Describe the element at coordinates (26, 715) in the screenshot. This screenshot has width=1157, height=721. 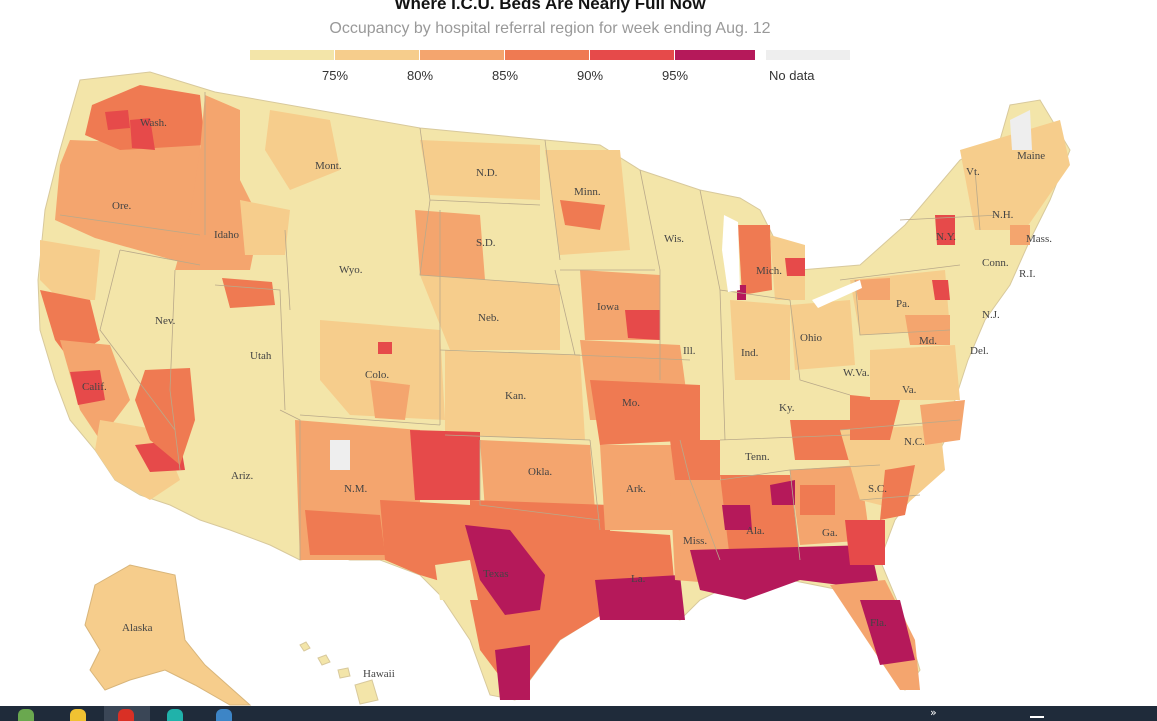
I see `explorer-icon` at that location.